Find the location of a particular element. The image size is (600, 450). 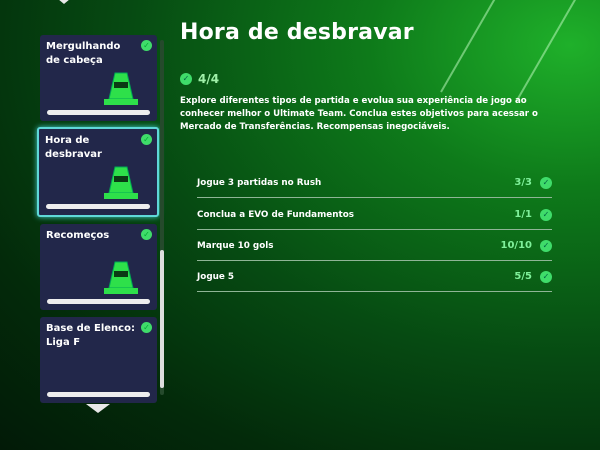

objective-name: Marque 10 gols is located at coordinates (235, 245).